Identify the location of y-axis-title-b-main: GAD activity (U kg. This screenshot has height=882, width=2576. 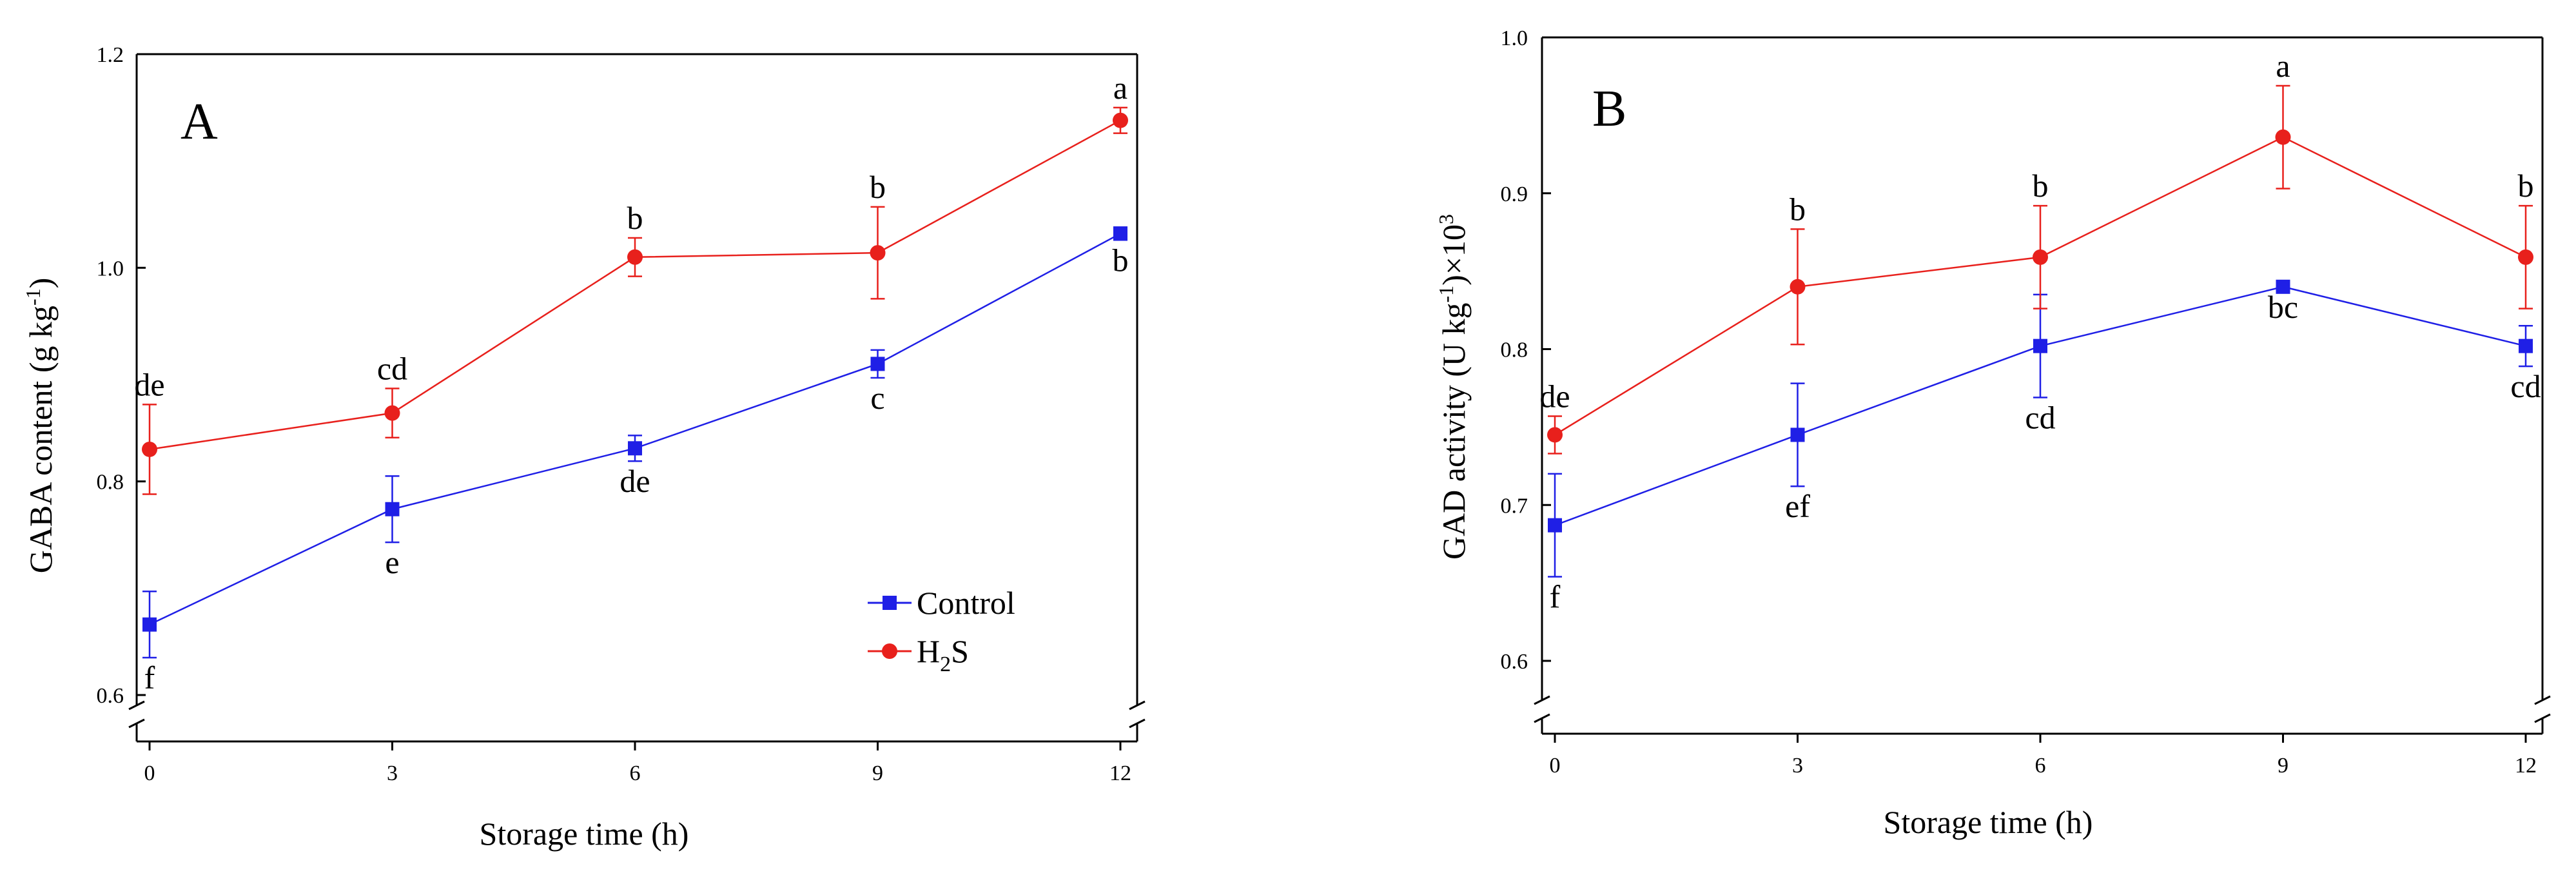
(1454, 431).